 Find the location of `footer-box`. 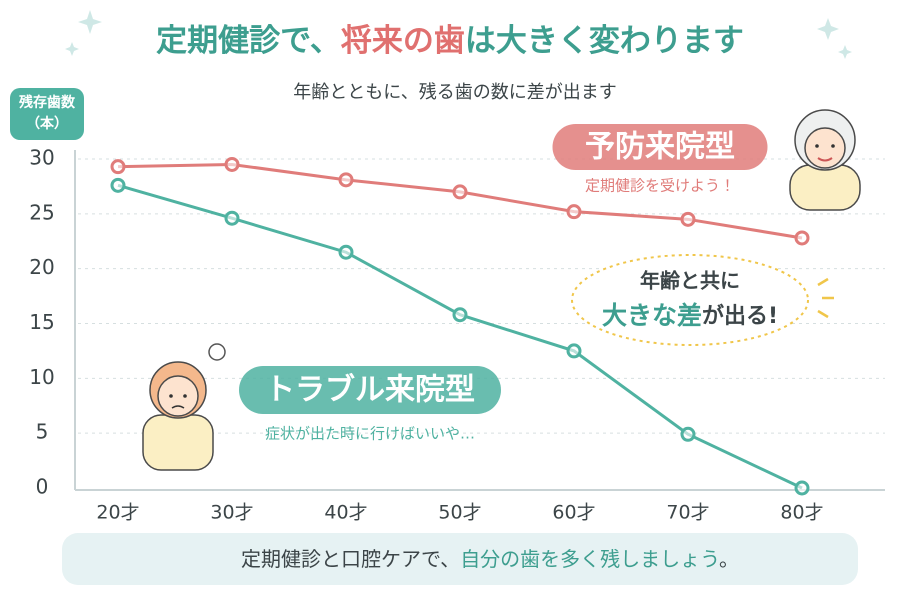

footer-box is located at coordinates (460, 559).